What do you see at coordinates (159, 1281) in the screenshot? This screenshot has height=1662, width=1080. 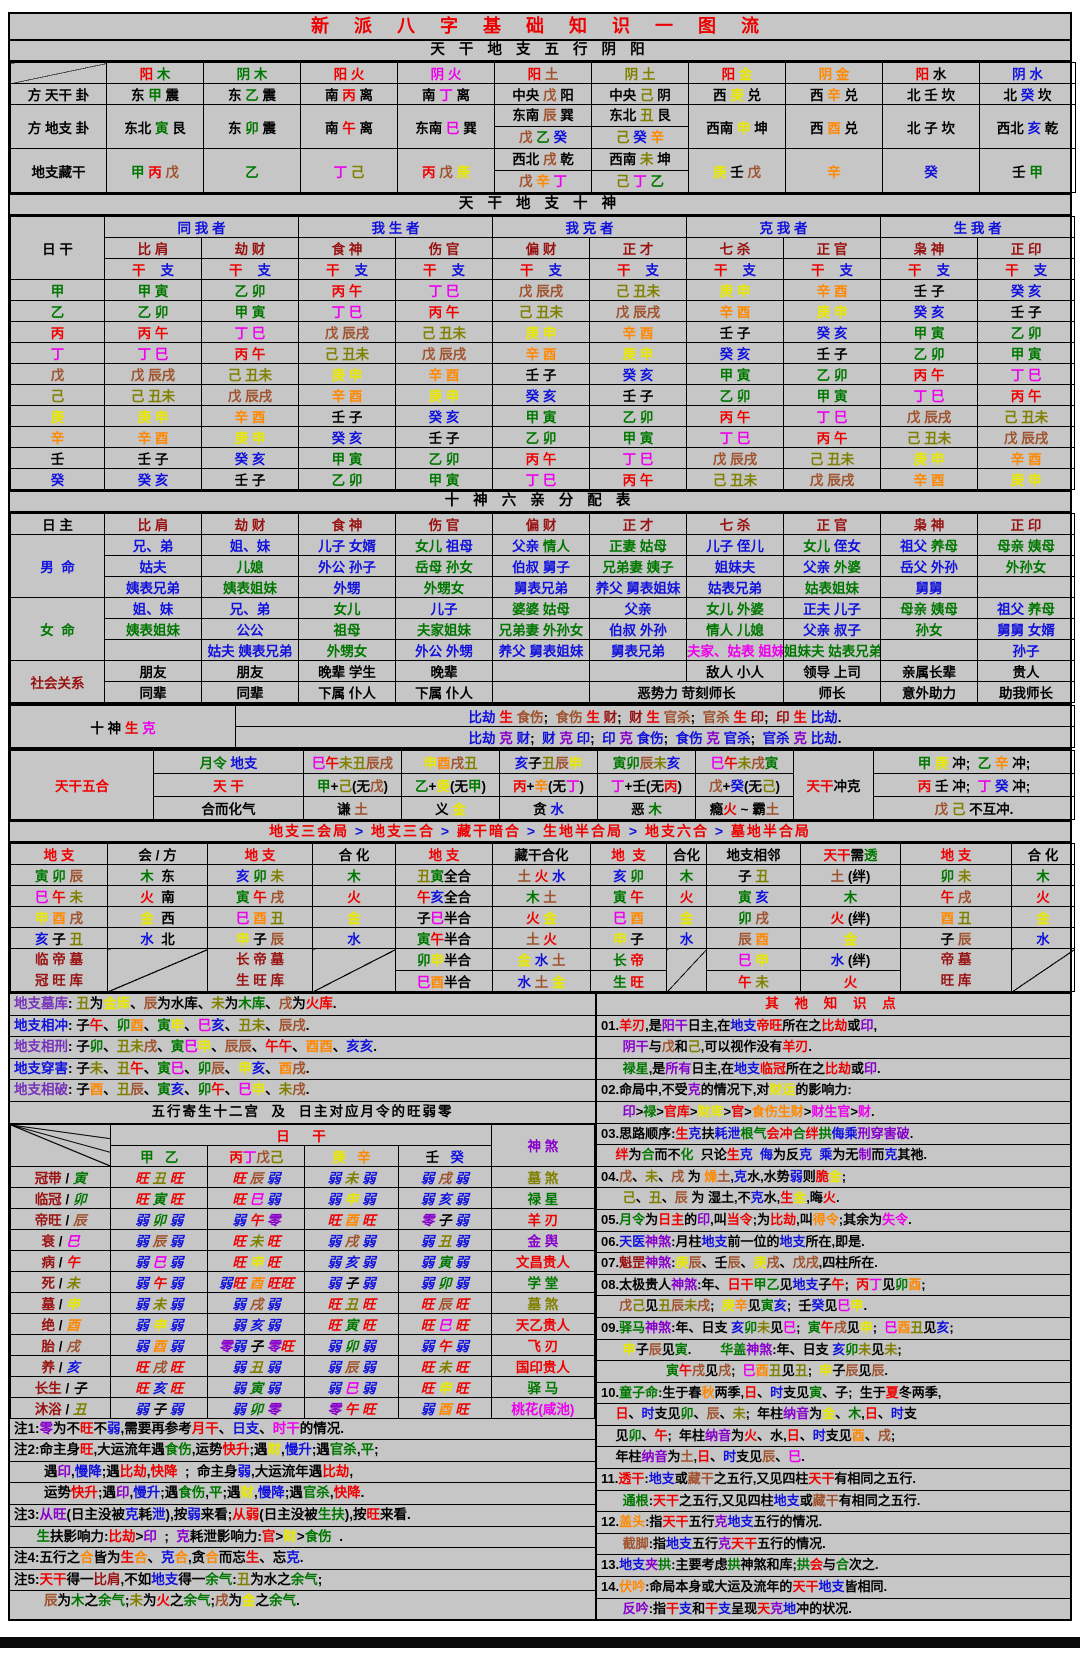 I see `cell: 弱 午 弱` at bounding box center [159, 1281].